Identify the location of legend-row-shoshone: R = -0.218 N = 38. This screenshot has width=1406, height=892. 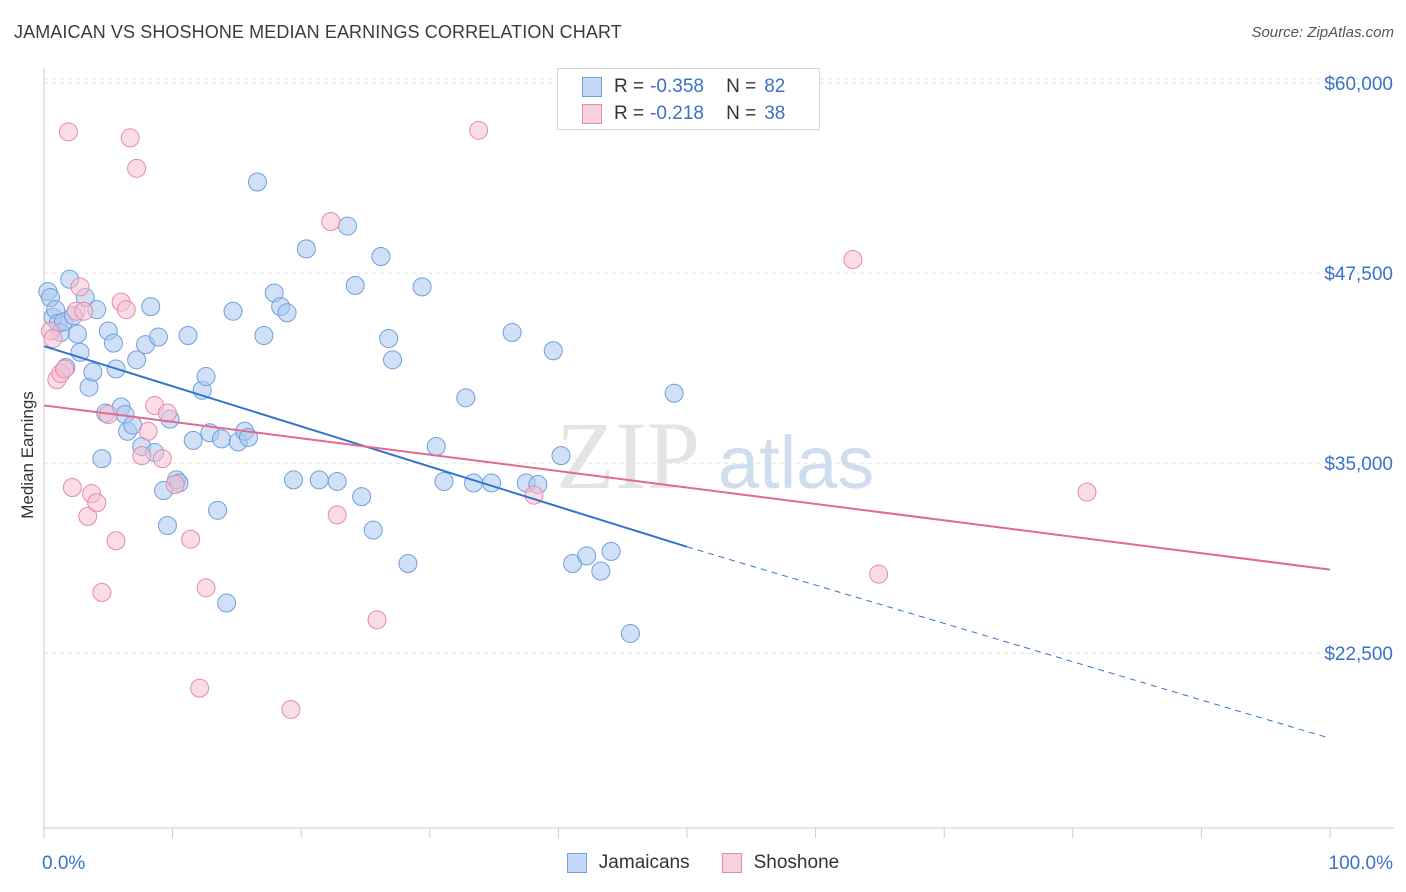
(683, 114).